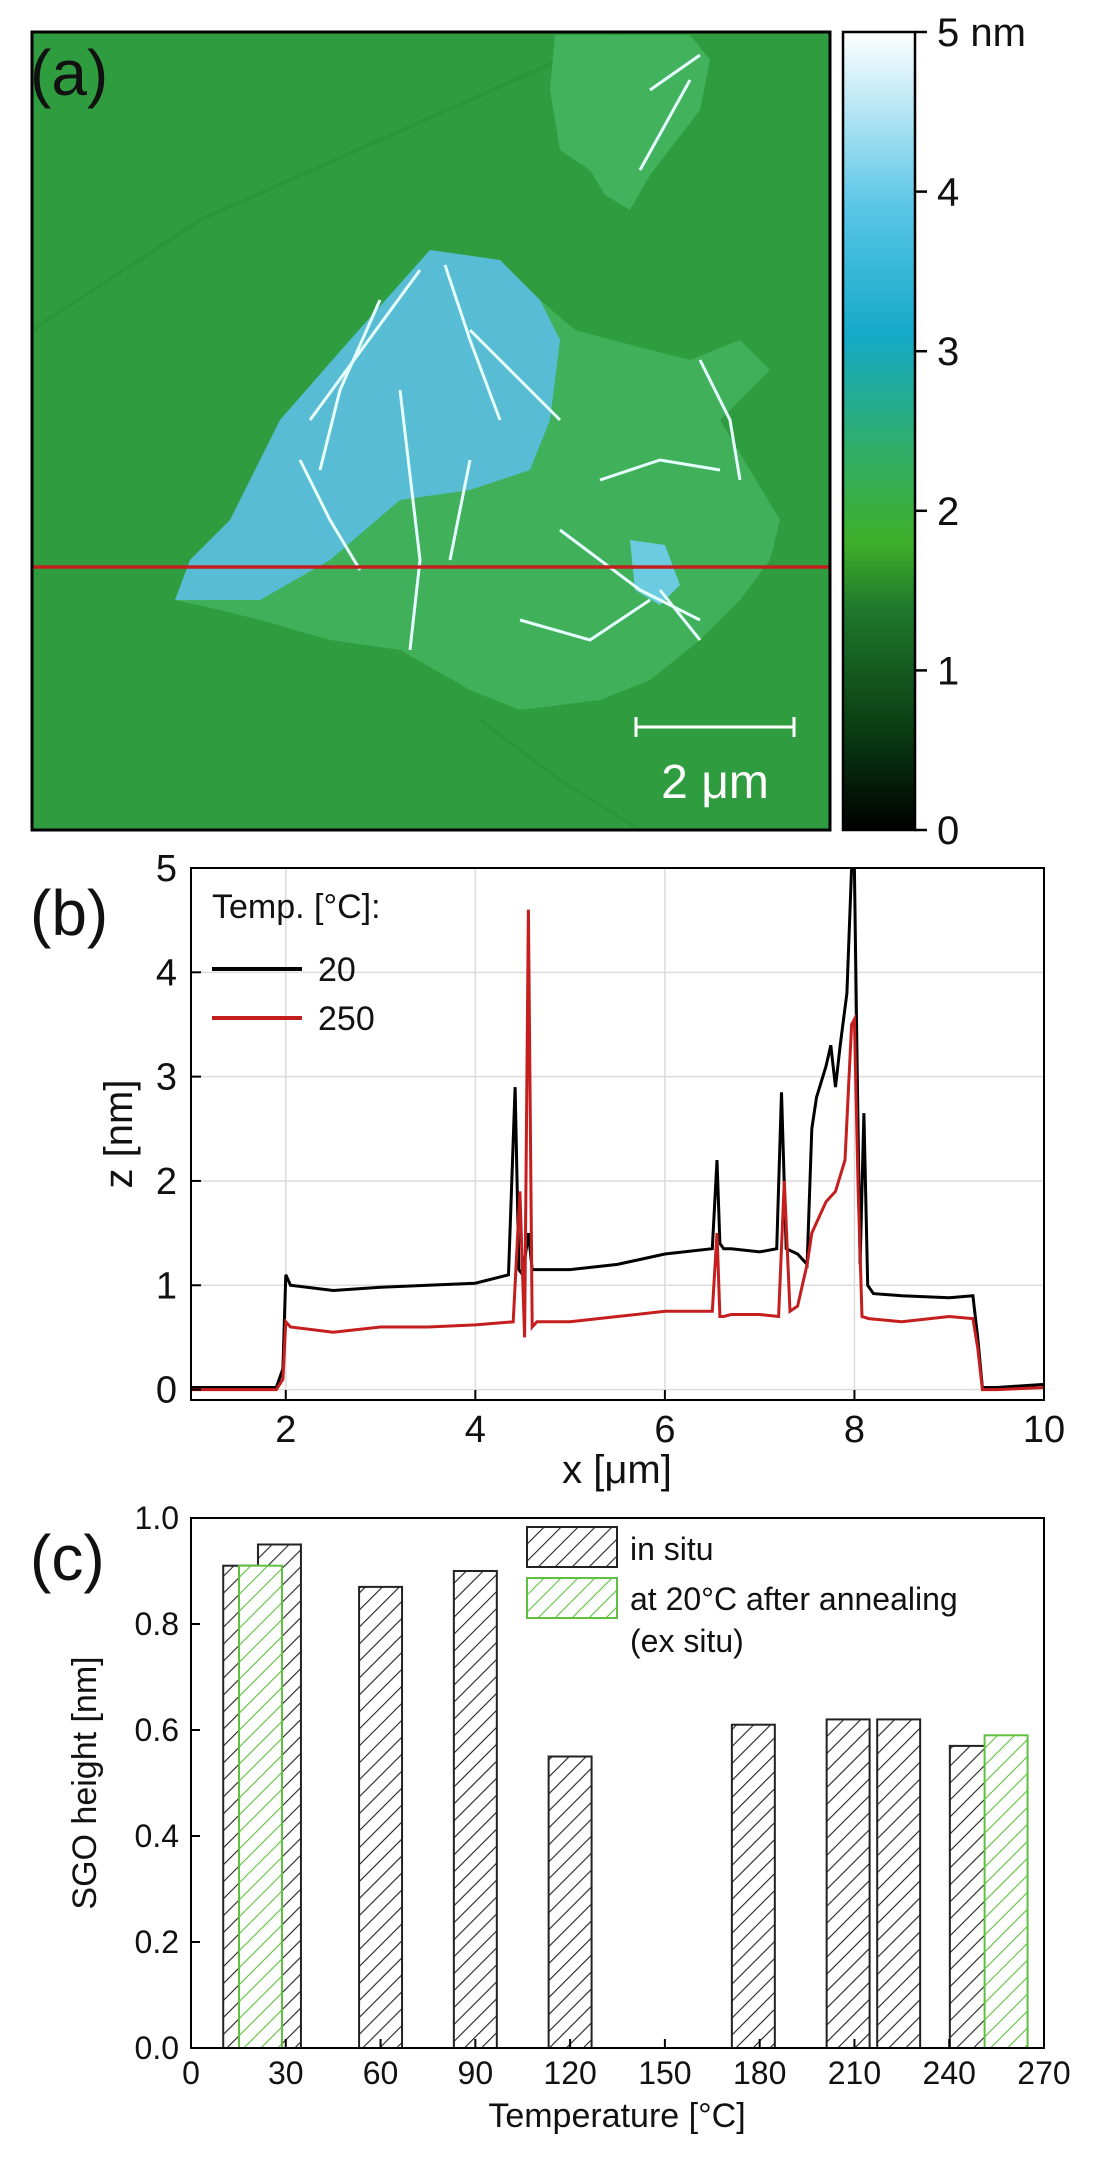  Describe the element at coordinates (69, 913) in the screenshot. I see `panel-label-b: (b)` at that location.